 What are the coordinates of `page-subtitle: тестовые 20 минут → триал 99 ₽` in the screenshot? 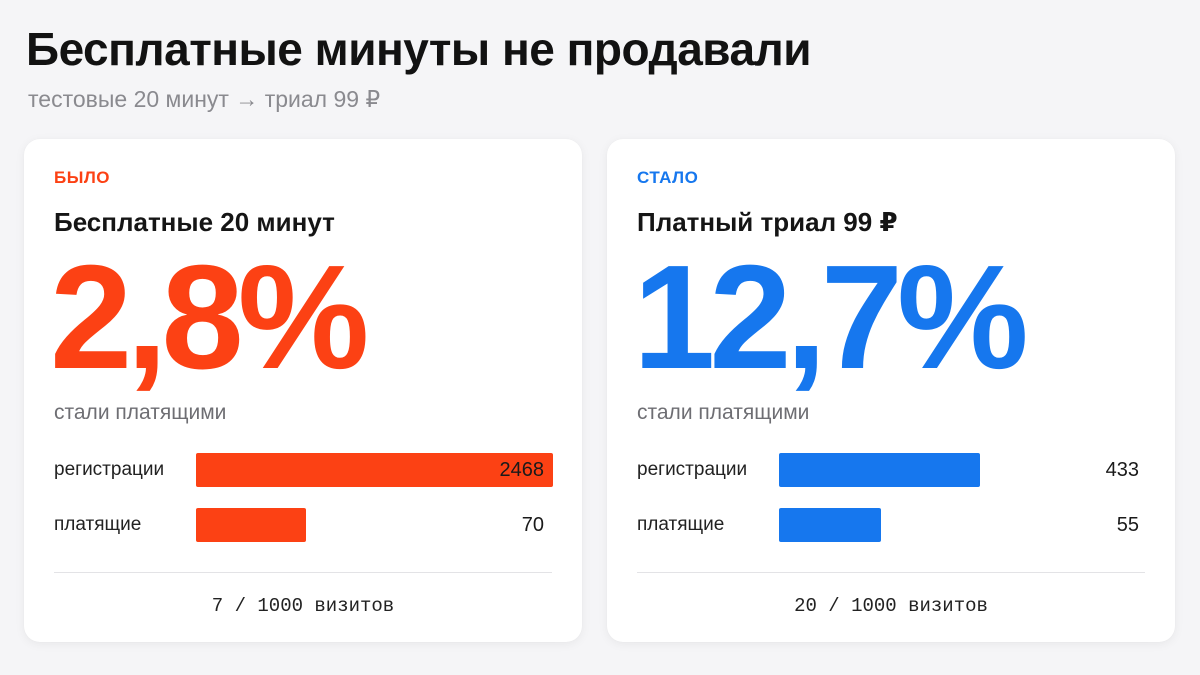 It's located at (204, 99).